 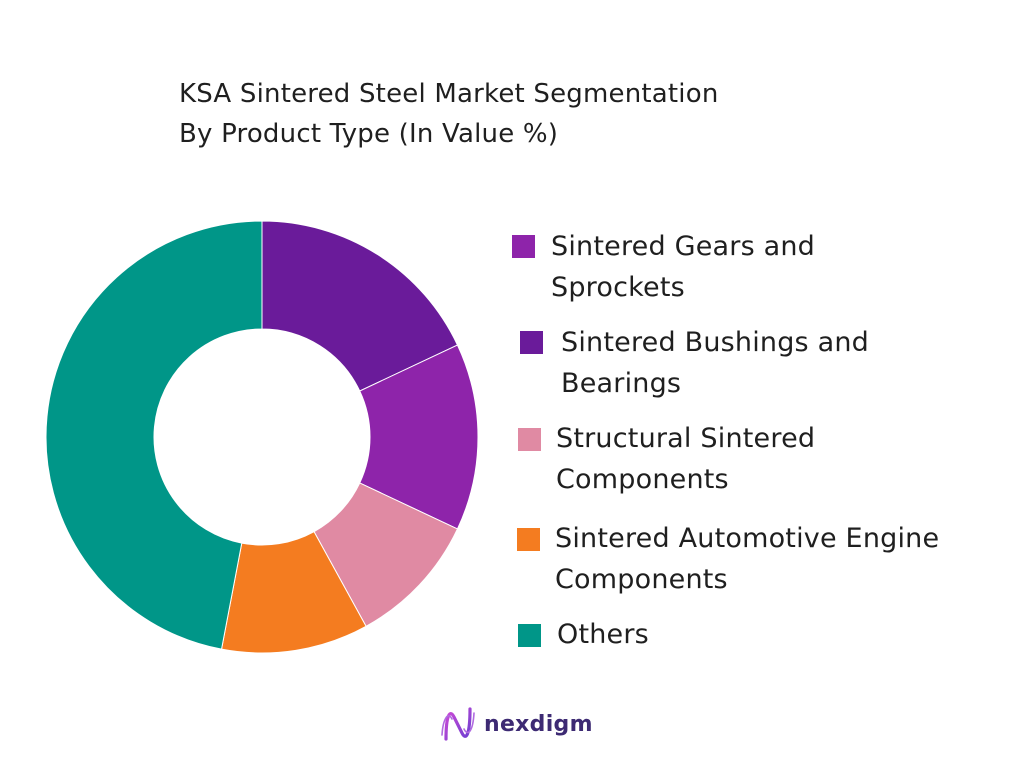 What do you see at coordinates (523, 246) in the screenshot?
I see `legend-swatch-gears` at bounding box center [523, 246].